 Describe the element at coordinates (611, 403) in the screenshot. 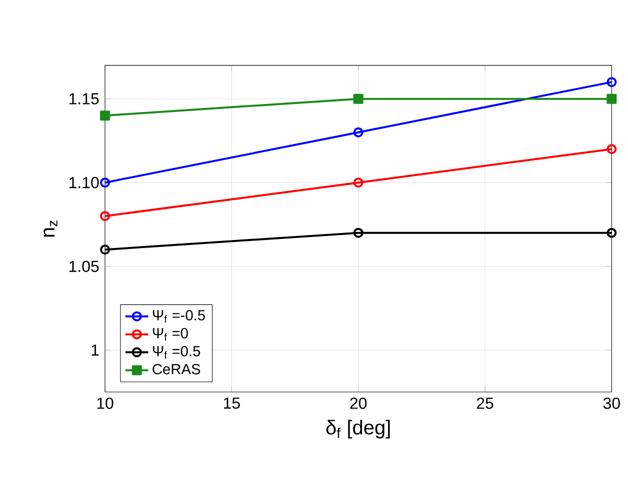

I see `x-tick-label: 30` at that location.